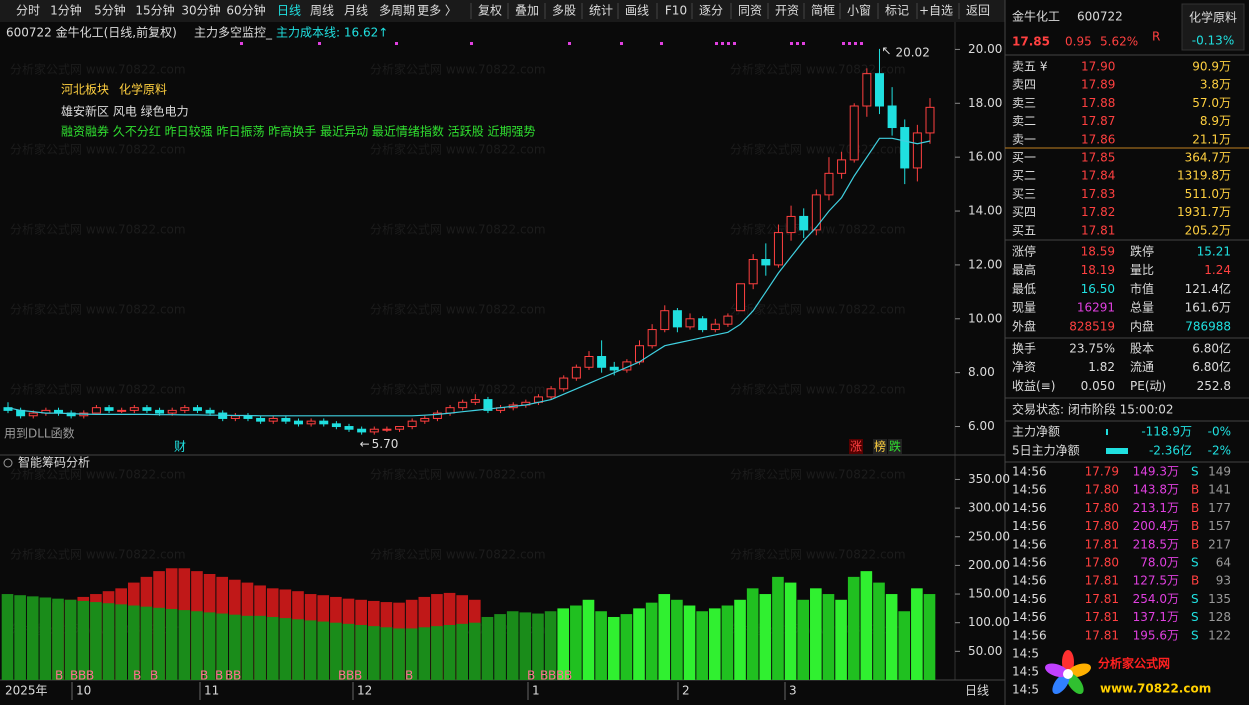  What do you see at coordinates (936, 11) in the screenshot?
I see `toolbar-button: +自选` at bounding box center [936, 11].